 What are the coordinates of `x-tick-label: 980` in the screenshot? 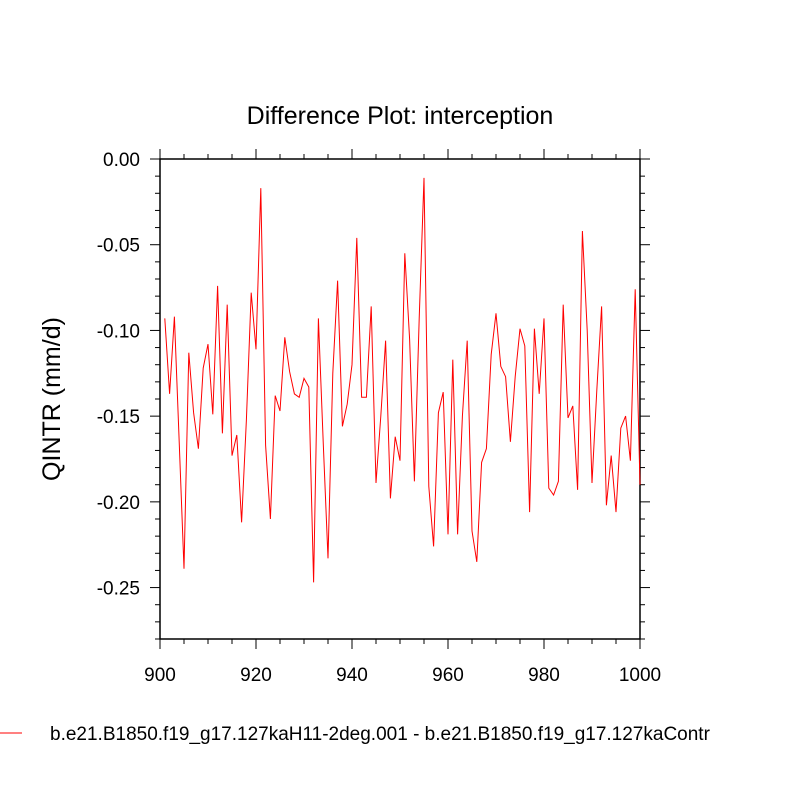 It's located at (544, 675).